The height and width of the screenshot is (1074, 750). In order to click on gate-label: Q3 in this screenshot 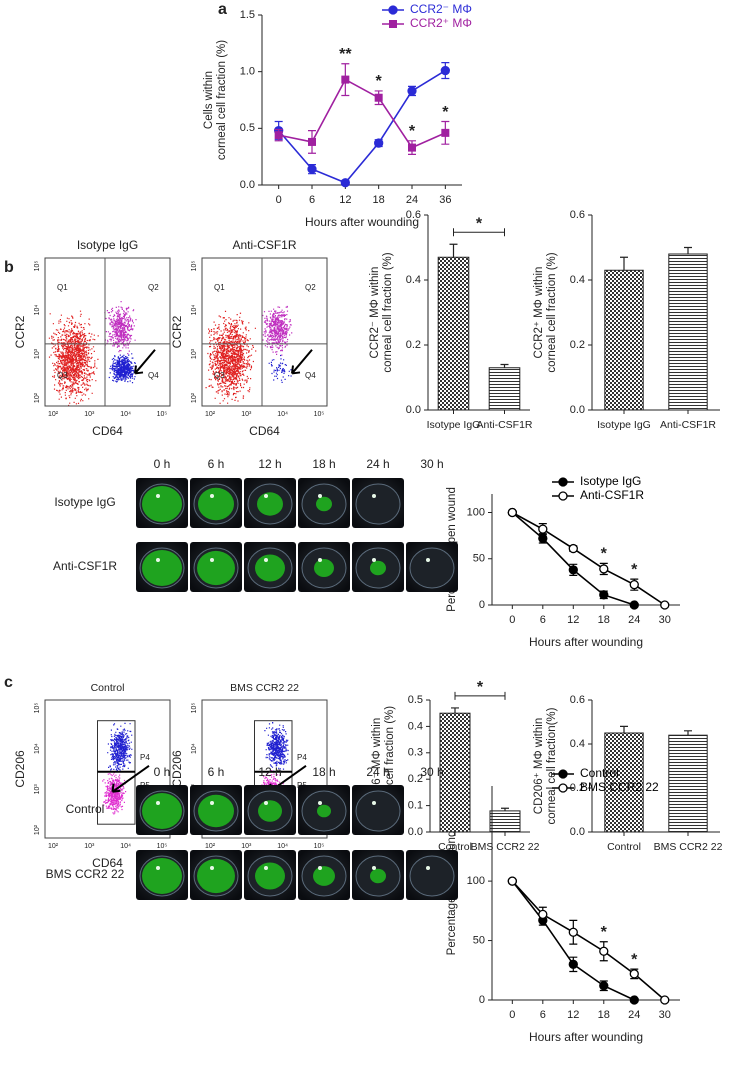, I will do `click(62, 375)`.